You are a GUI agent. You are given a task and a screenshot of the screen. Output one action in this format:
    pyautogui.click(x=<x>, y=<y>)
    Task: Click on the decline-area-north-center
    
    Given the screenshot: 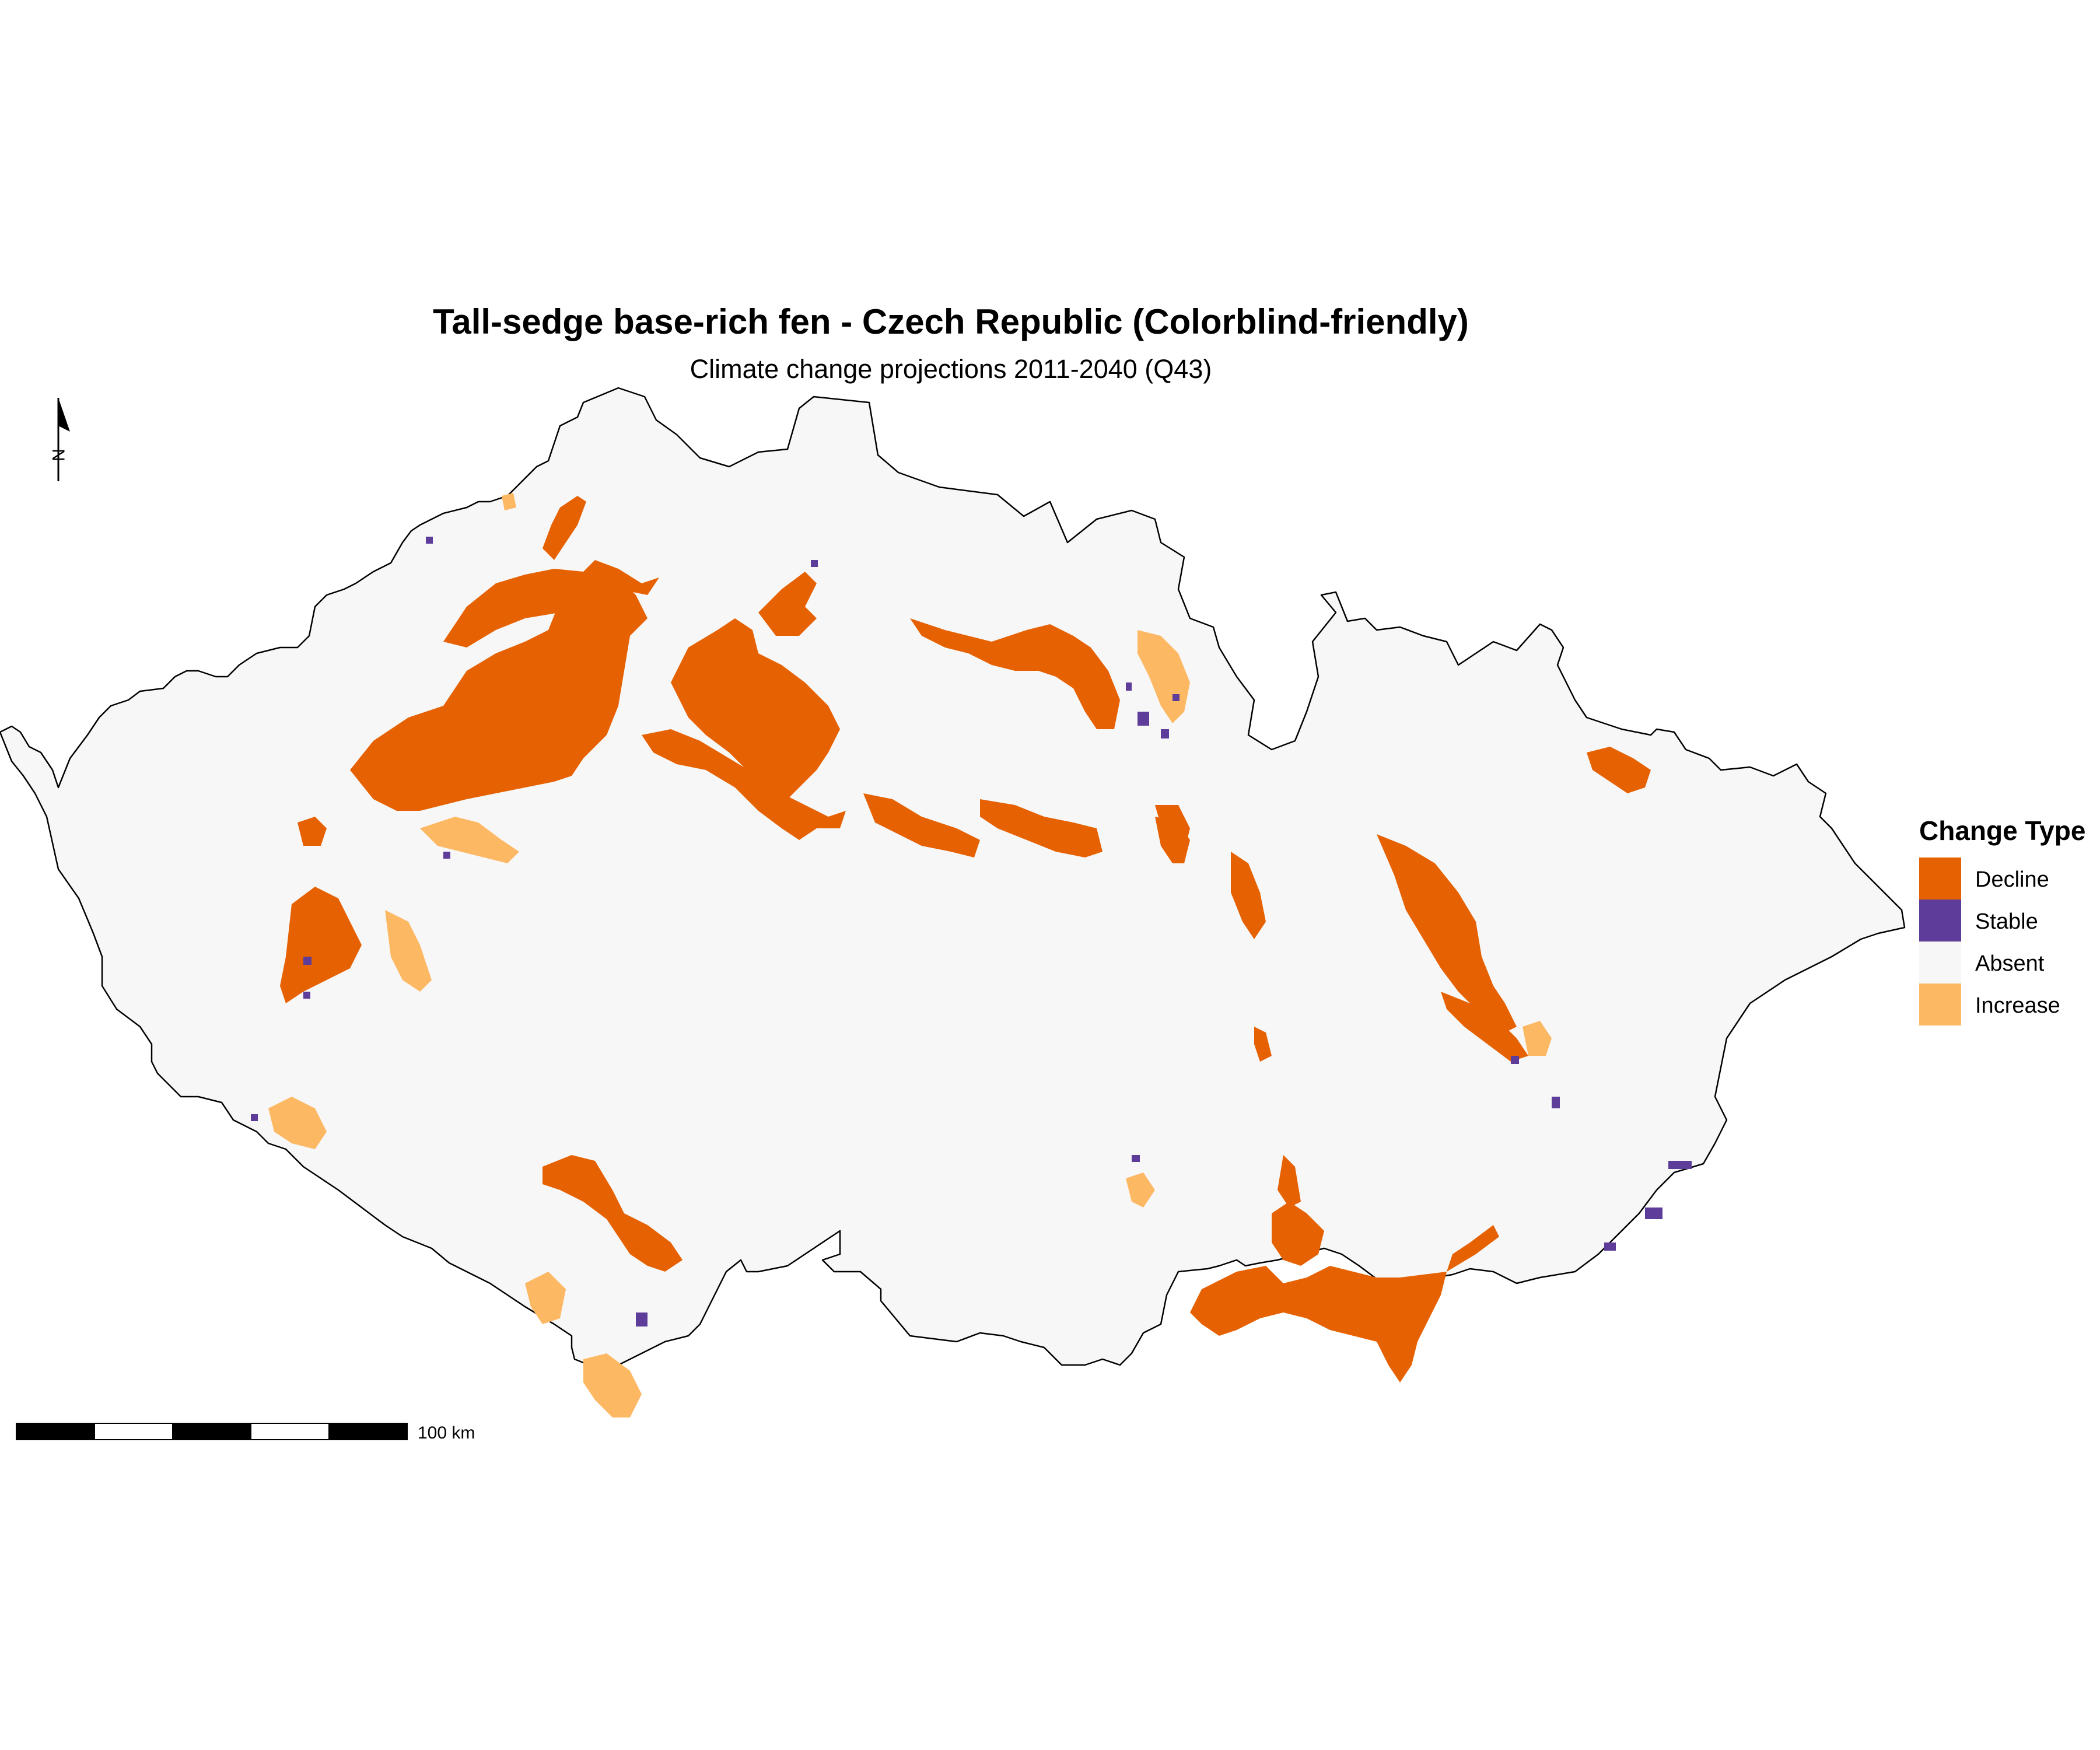 What is the action you would take?
    pyautogui.click(x=787, y=604)
    